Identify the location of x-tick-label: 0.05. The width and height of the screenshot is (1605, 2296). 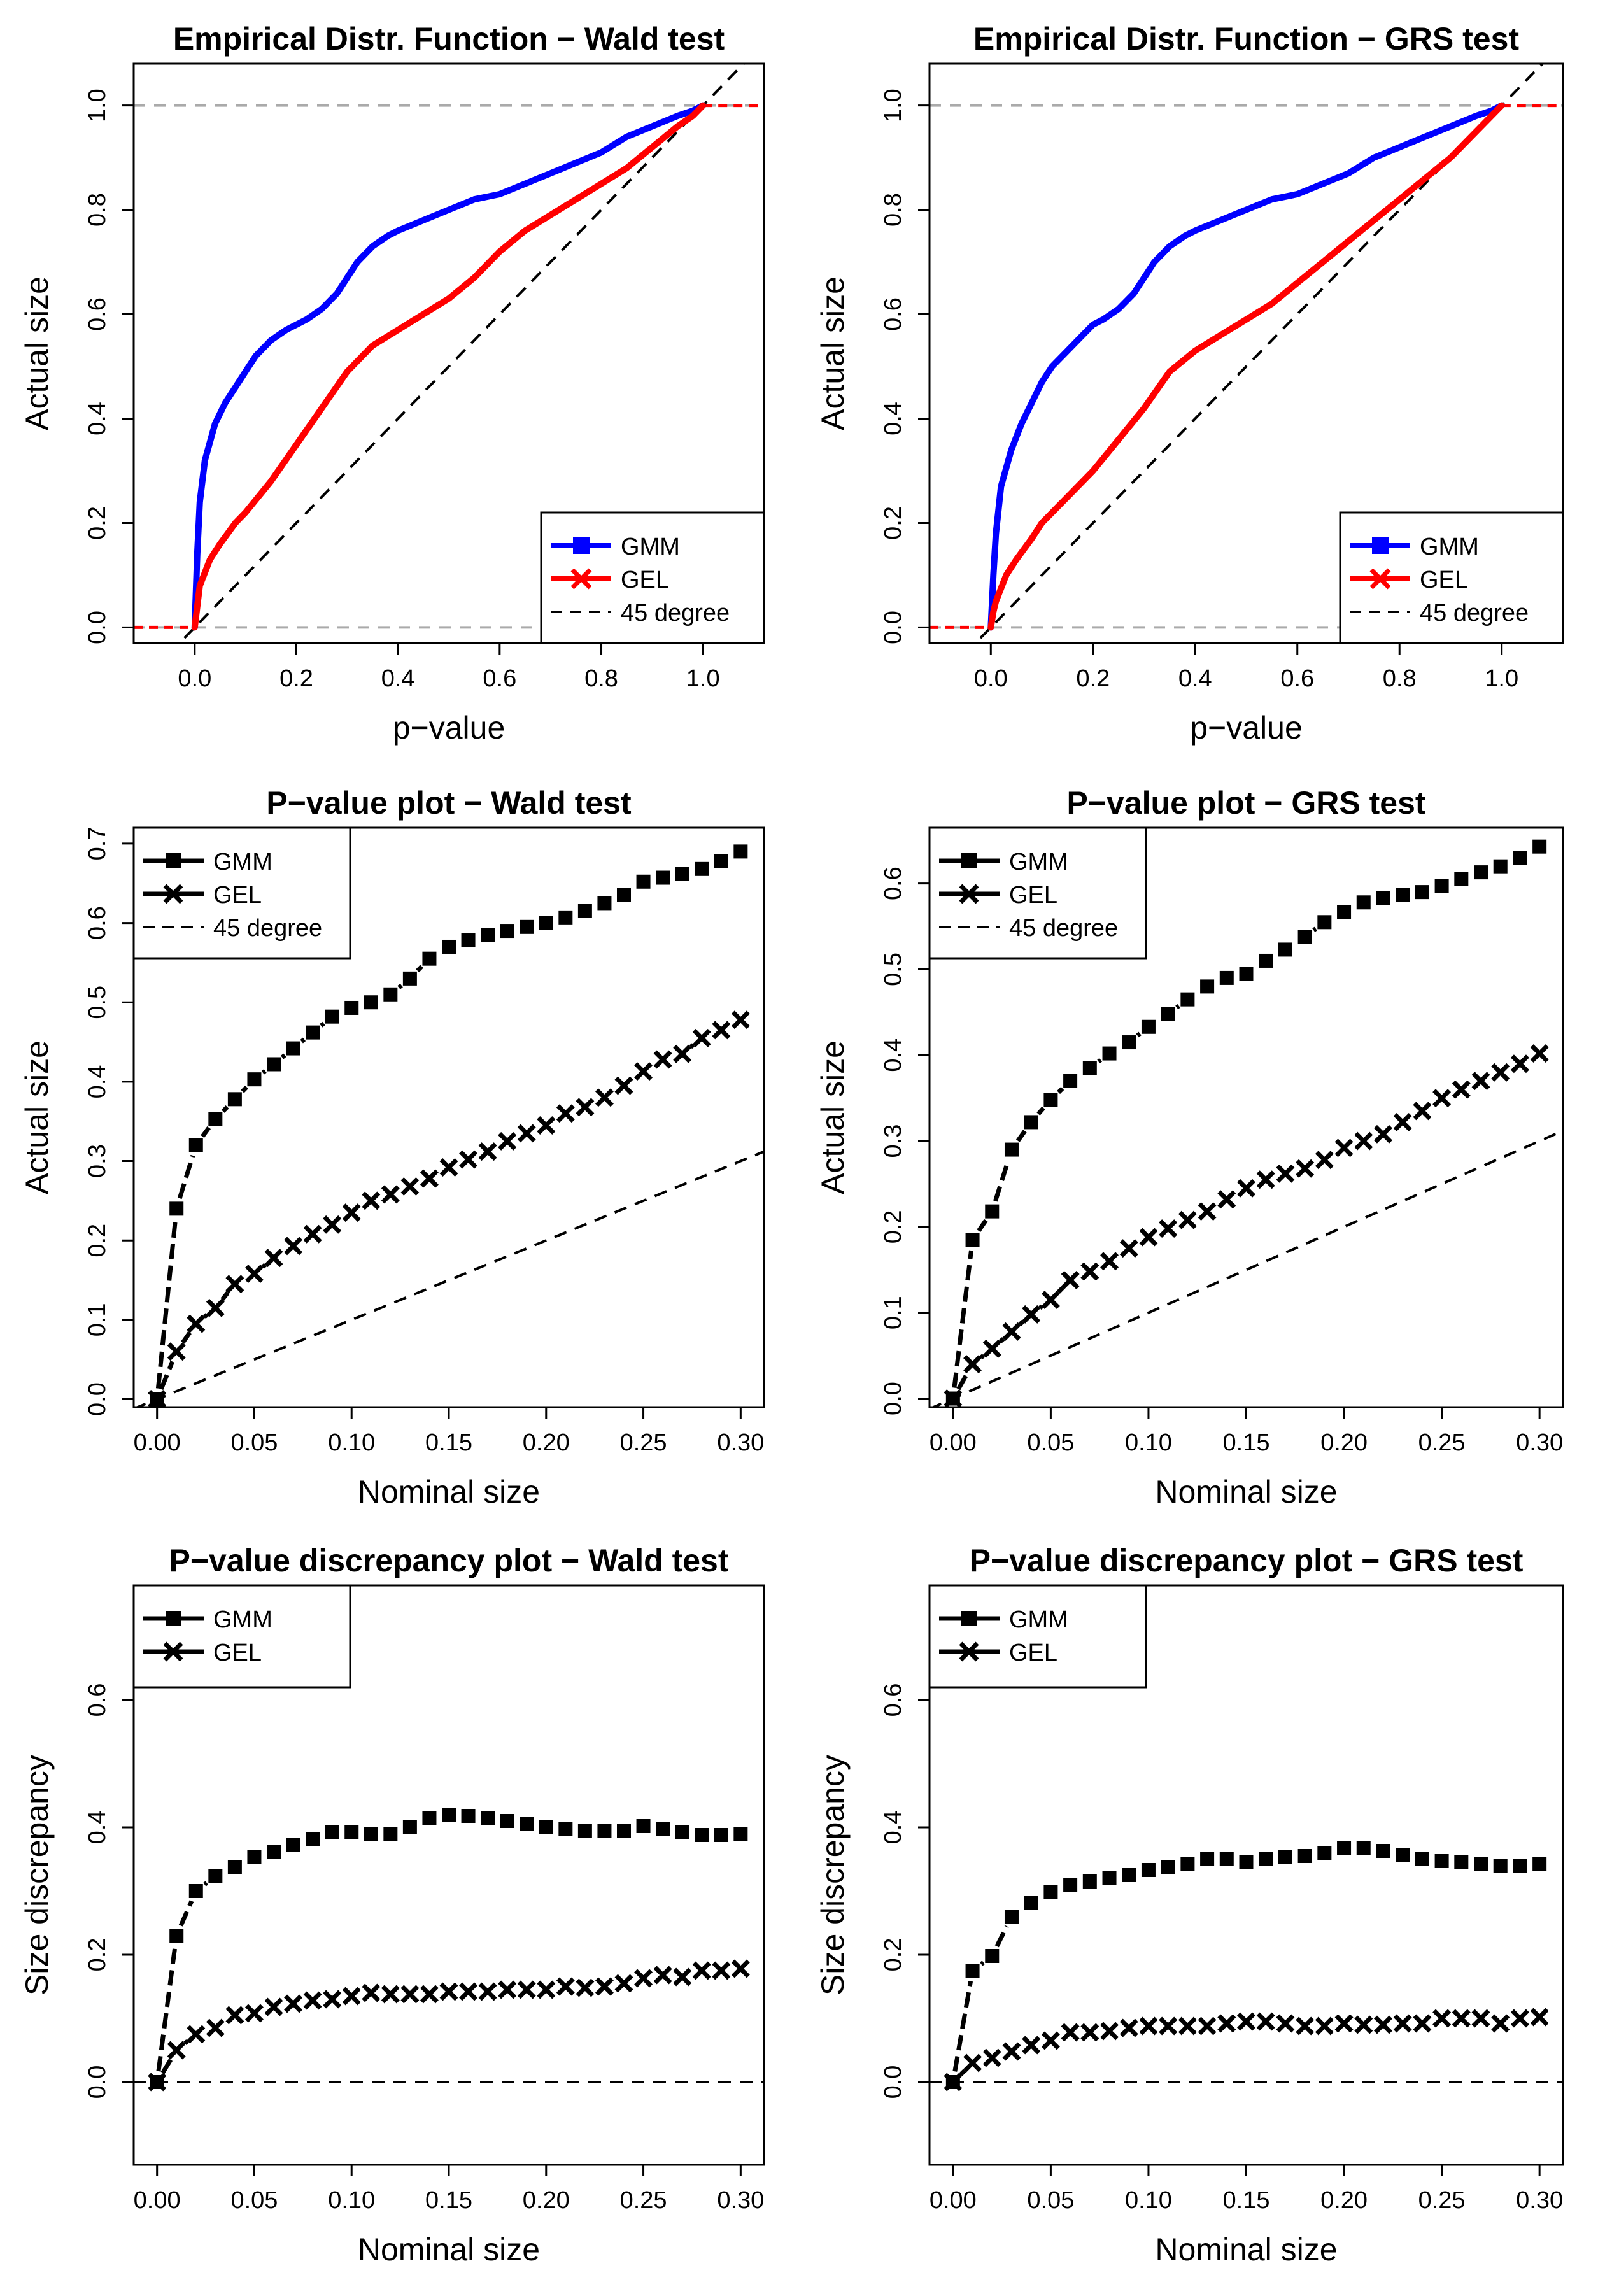
(1050, 2200).